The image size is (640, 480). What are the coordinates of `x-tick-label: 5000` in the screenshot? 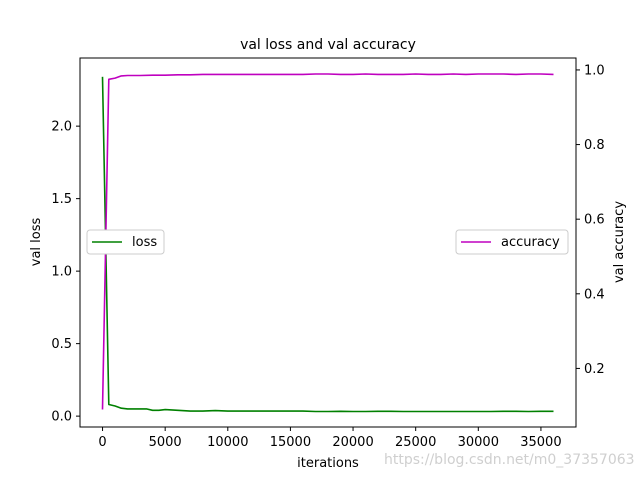 It's located at (165, 442).